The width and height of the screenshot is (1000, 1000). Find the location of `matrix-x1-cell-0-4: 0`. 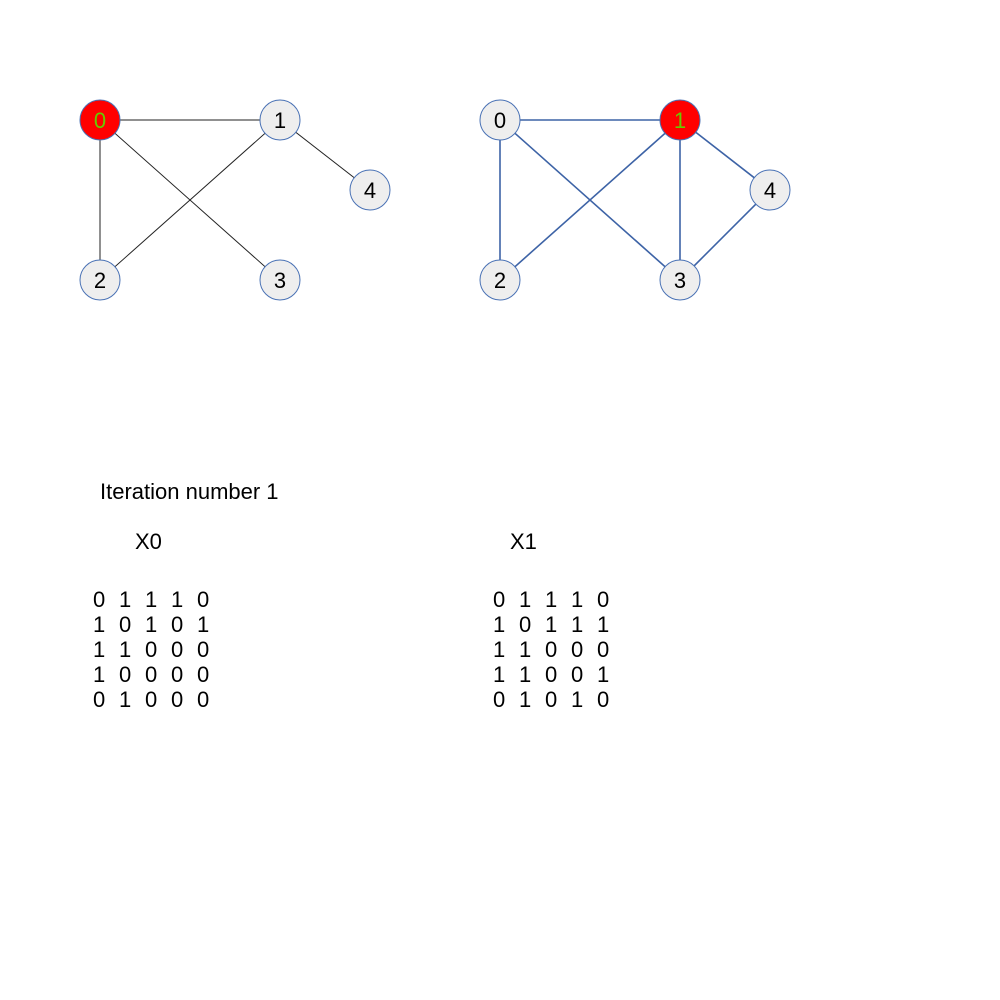

matrix-x1-cell-0-4: 0 is located at coordinates (603, 599).